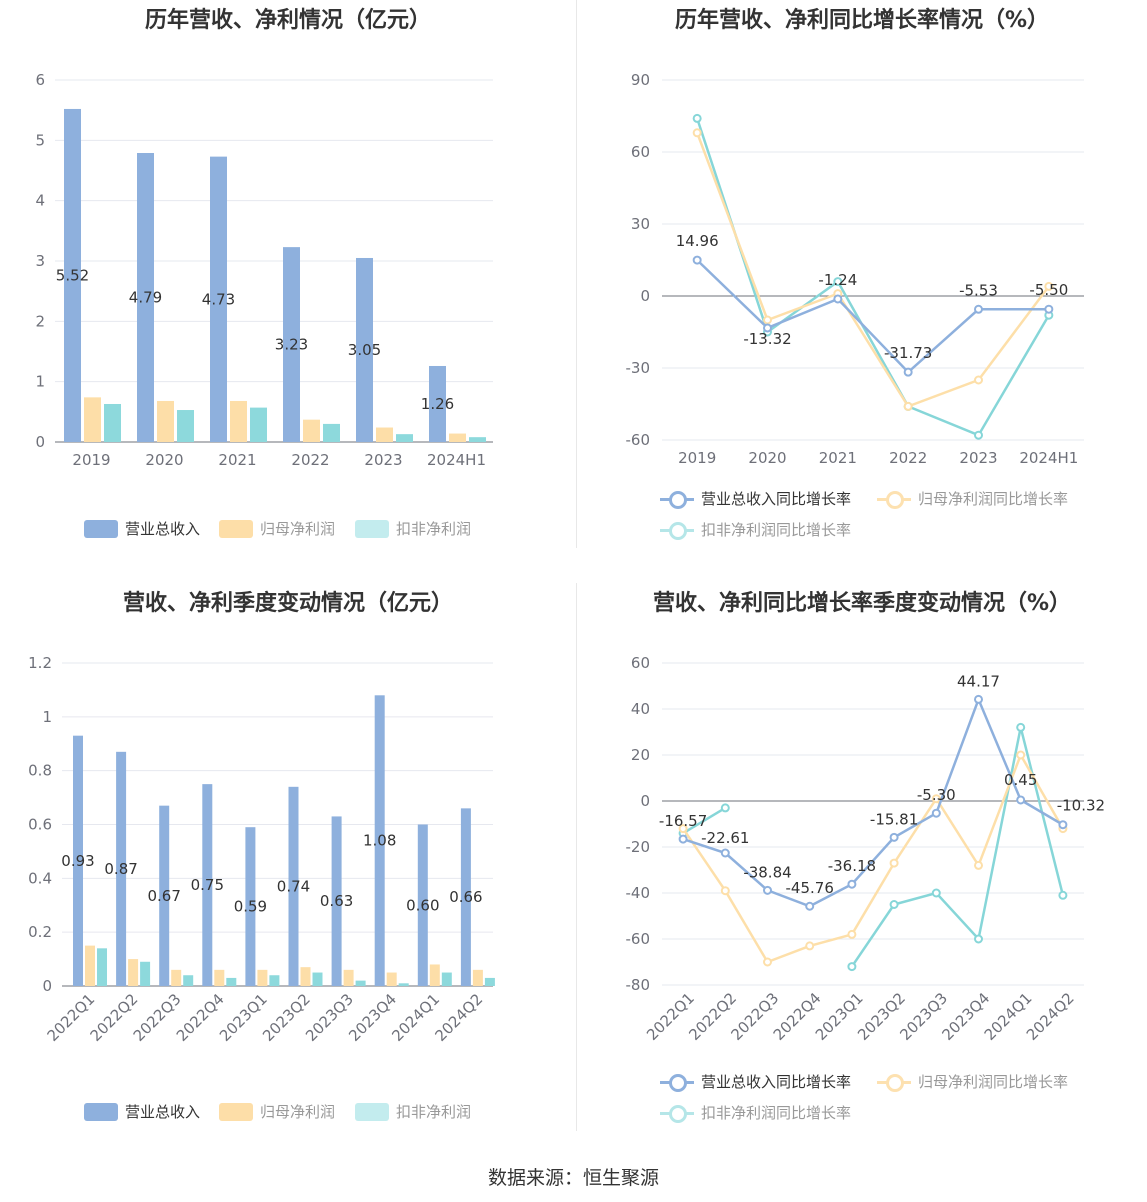 This screenshot has height=1202, width=1147. I want to click on data-label: -22.61, so click(725, 838).